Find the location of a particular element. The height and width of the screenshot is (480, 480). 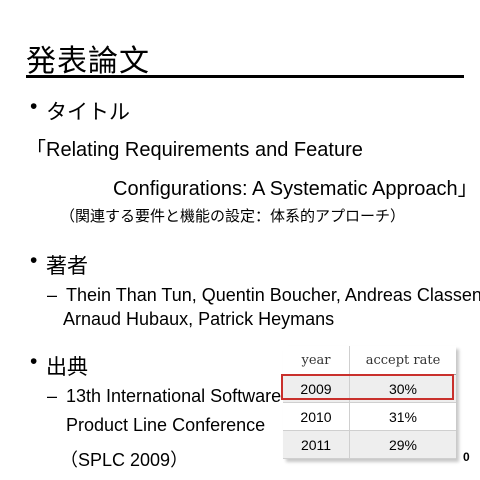

slide-title: 発表論文 is located at coordinates (88, 61).